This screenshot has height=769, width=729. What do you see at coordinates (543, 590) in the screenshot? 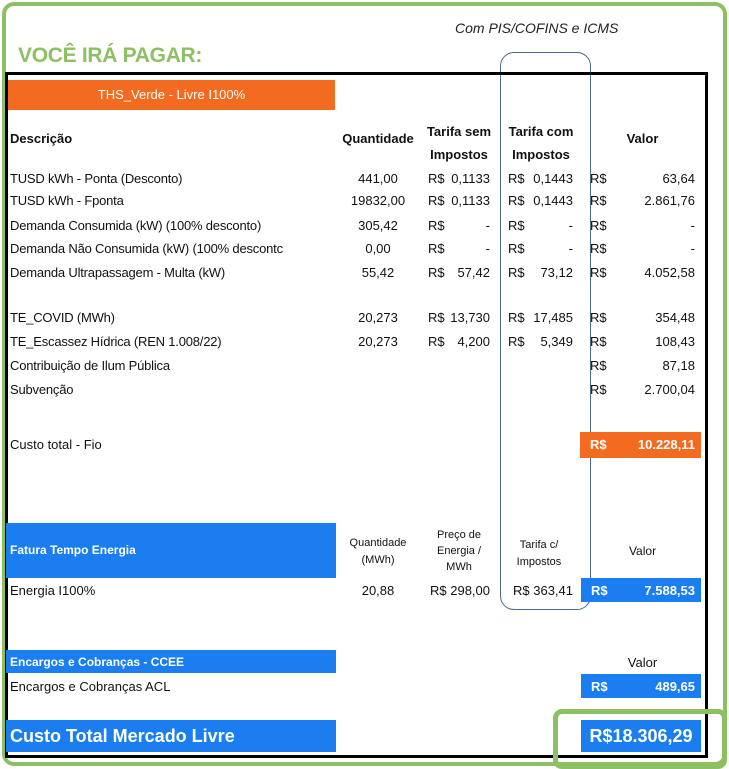
I see `energia-tarifa: R$ 363,41` at bounding box center [543, 590].